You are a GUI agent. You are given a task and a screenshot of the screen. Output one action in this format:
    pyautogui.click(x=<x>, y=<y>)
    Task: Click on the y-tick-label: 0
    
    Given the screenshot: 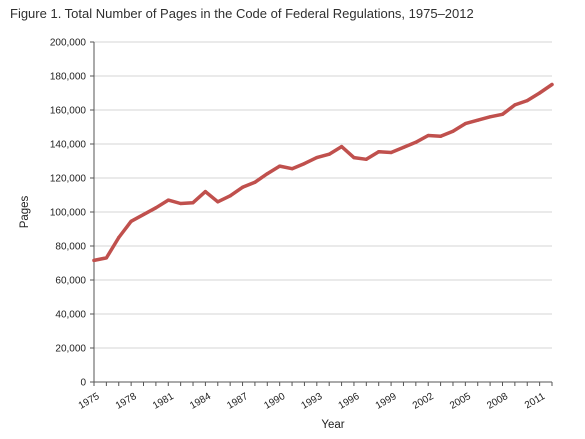 What is the action you would take?
    pyautogui.click(x=83, y=383)
    